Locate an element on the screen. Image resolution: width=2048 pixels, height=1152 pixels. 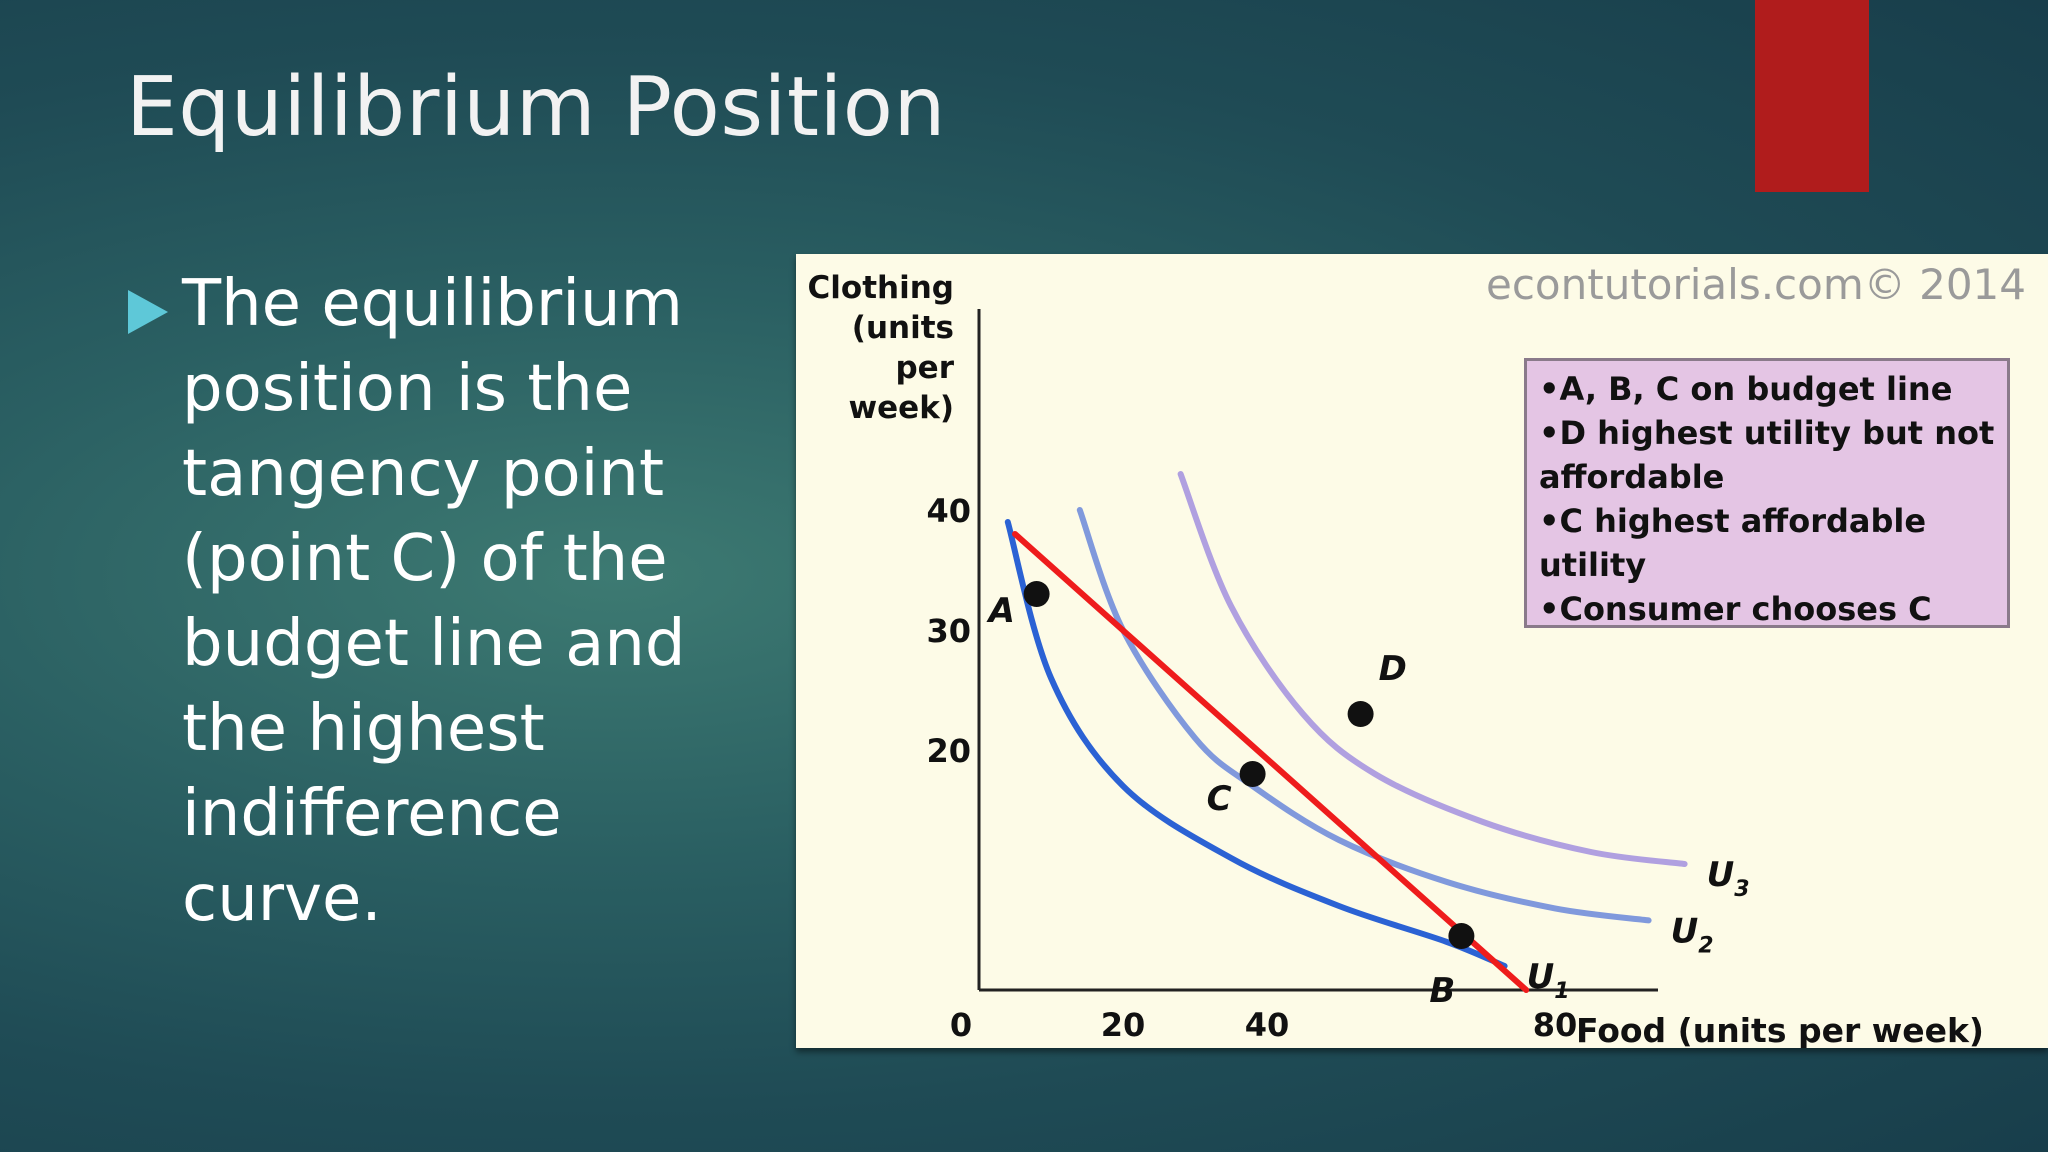
curve-label-subscript: 2 is located at coordinates (1705, 945).